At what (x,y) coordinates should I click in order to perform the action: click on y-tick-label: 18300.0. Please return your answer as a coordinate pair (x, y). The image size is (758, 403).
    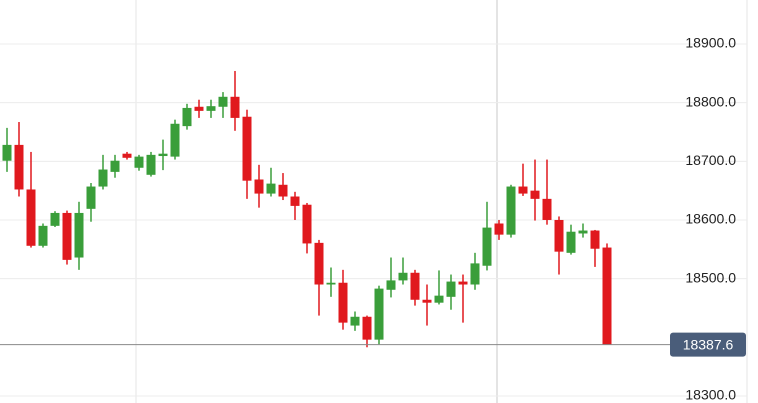
    Looking at the image, I should click on (710, 395).